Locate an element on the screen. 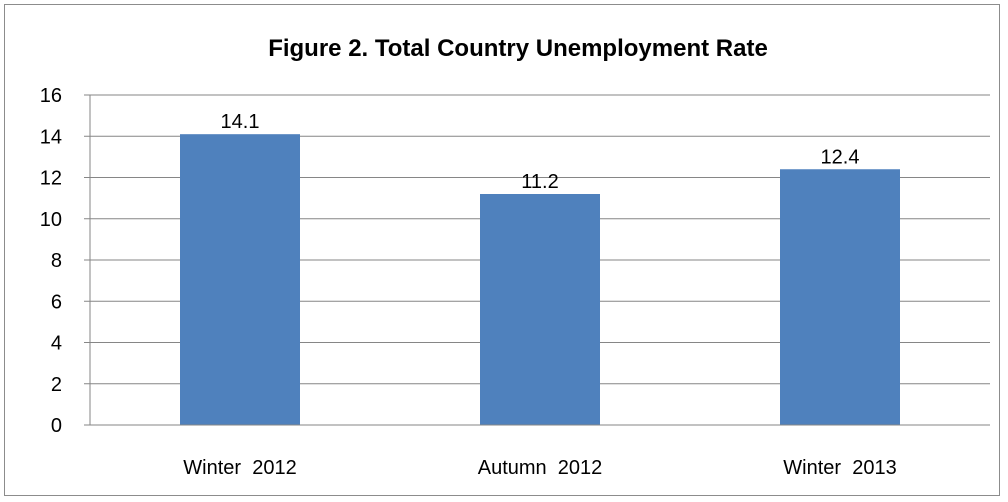  y-tick-label: 8 is located at coordinates (56, 261).